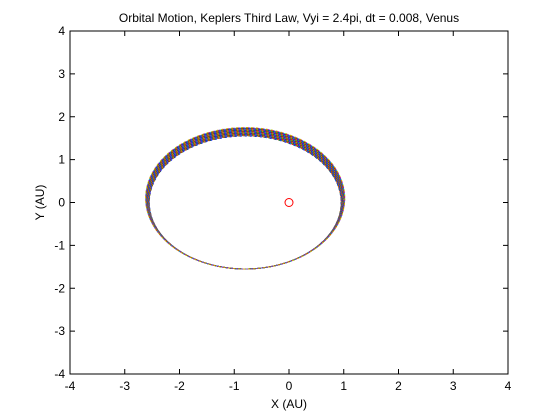 This screenshot has height=420, width=560. What do you see at coordinates (61, 117) in the screenshot?
I see `y-tick-label: 2` at bounding box center [61, 117].